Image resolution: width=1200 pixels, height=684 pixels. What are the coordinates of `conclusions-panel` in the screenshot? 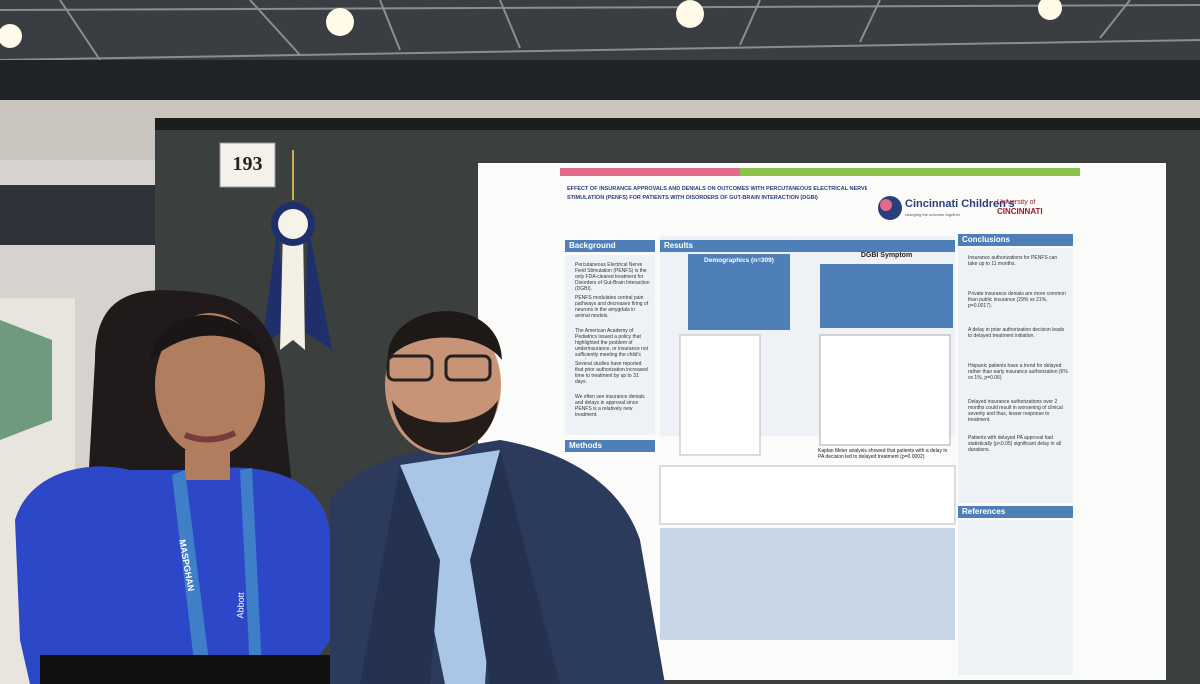 It's located at (1015, 375).